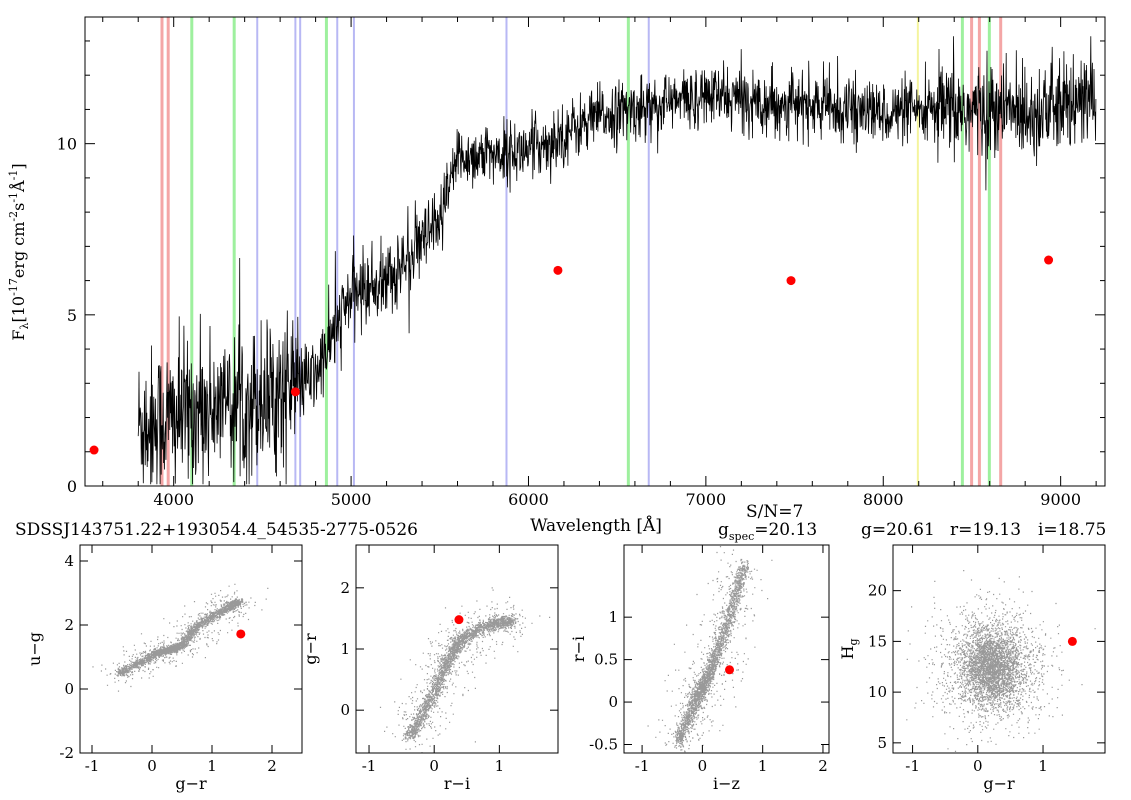 The image size is (1131, 800). Describe the element at coordinates (985, 530) in the screenshot. I see `mag-r-label: r=19.13` at that location.